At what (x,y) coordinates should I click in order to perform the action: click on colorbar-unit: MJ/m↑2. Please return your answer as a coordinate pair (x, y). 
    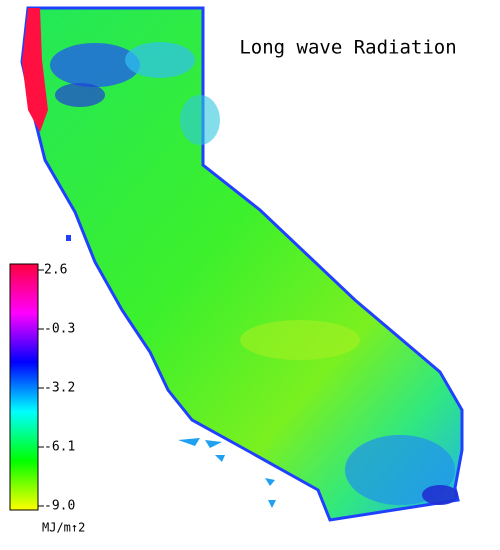
    Looking at the image, I should click on (63, 528).